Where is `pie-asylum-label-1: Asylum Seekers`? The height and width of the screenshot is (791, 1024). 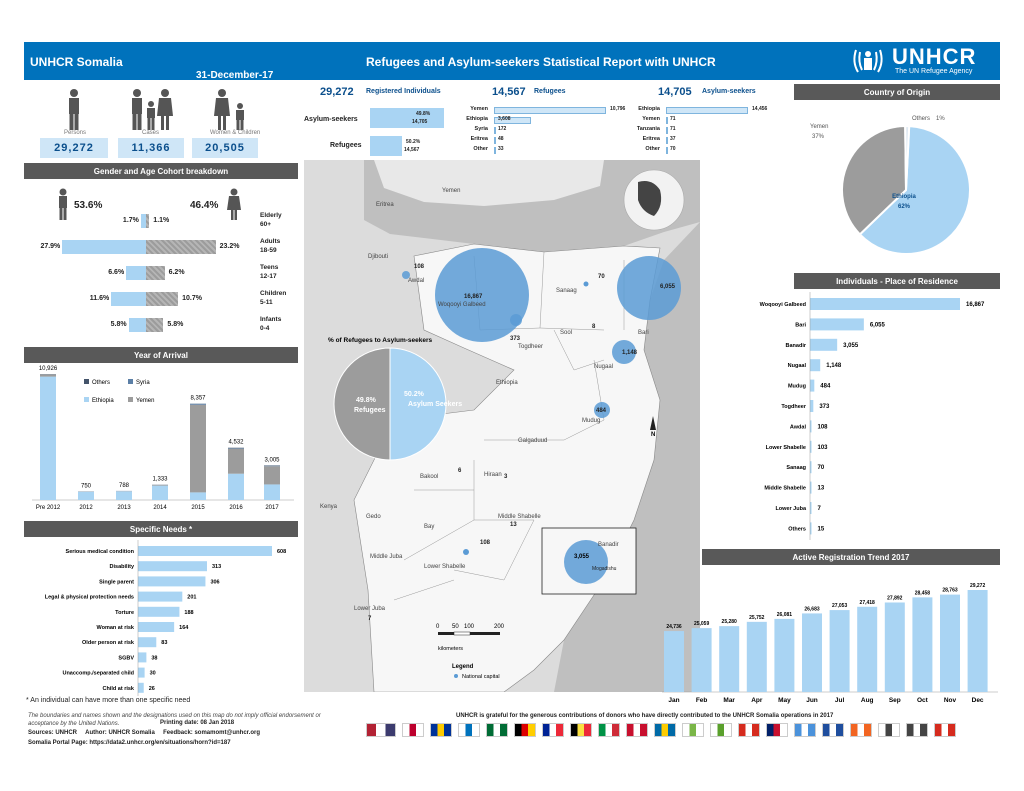
pie-asylum-label-1: Asylum Seekers is located at coordinates (435, 404).